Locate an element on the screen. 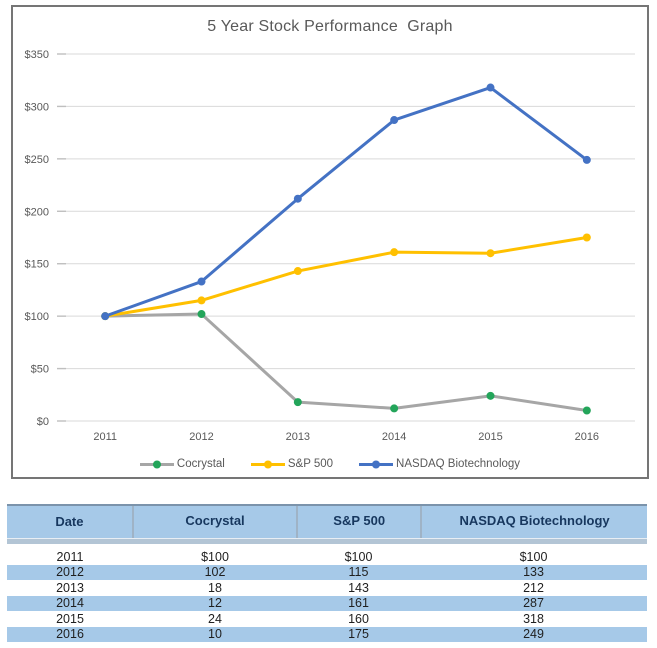 The height and width of the screenshot is (648, 657). cell-value: 133 is located at coordinates (533, 572).